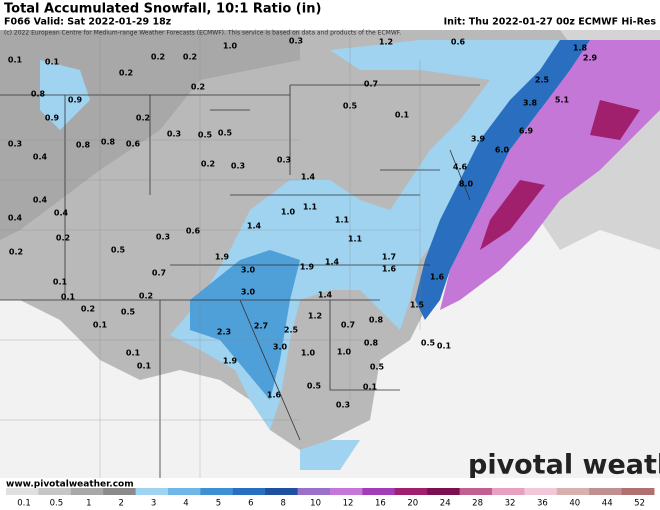  What do you see at coordinates (70, 485) in the screenshot?
I see `site-url: www.pivotalweather.com` at bounding box center [70, 485].